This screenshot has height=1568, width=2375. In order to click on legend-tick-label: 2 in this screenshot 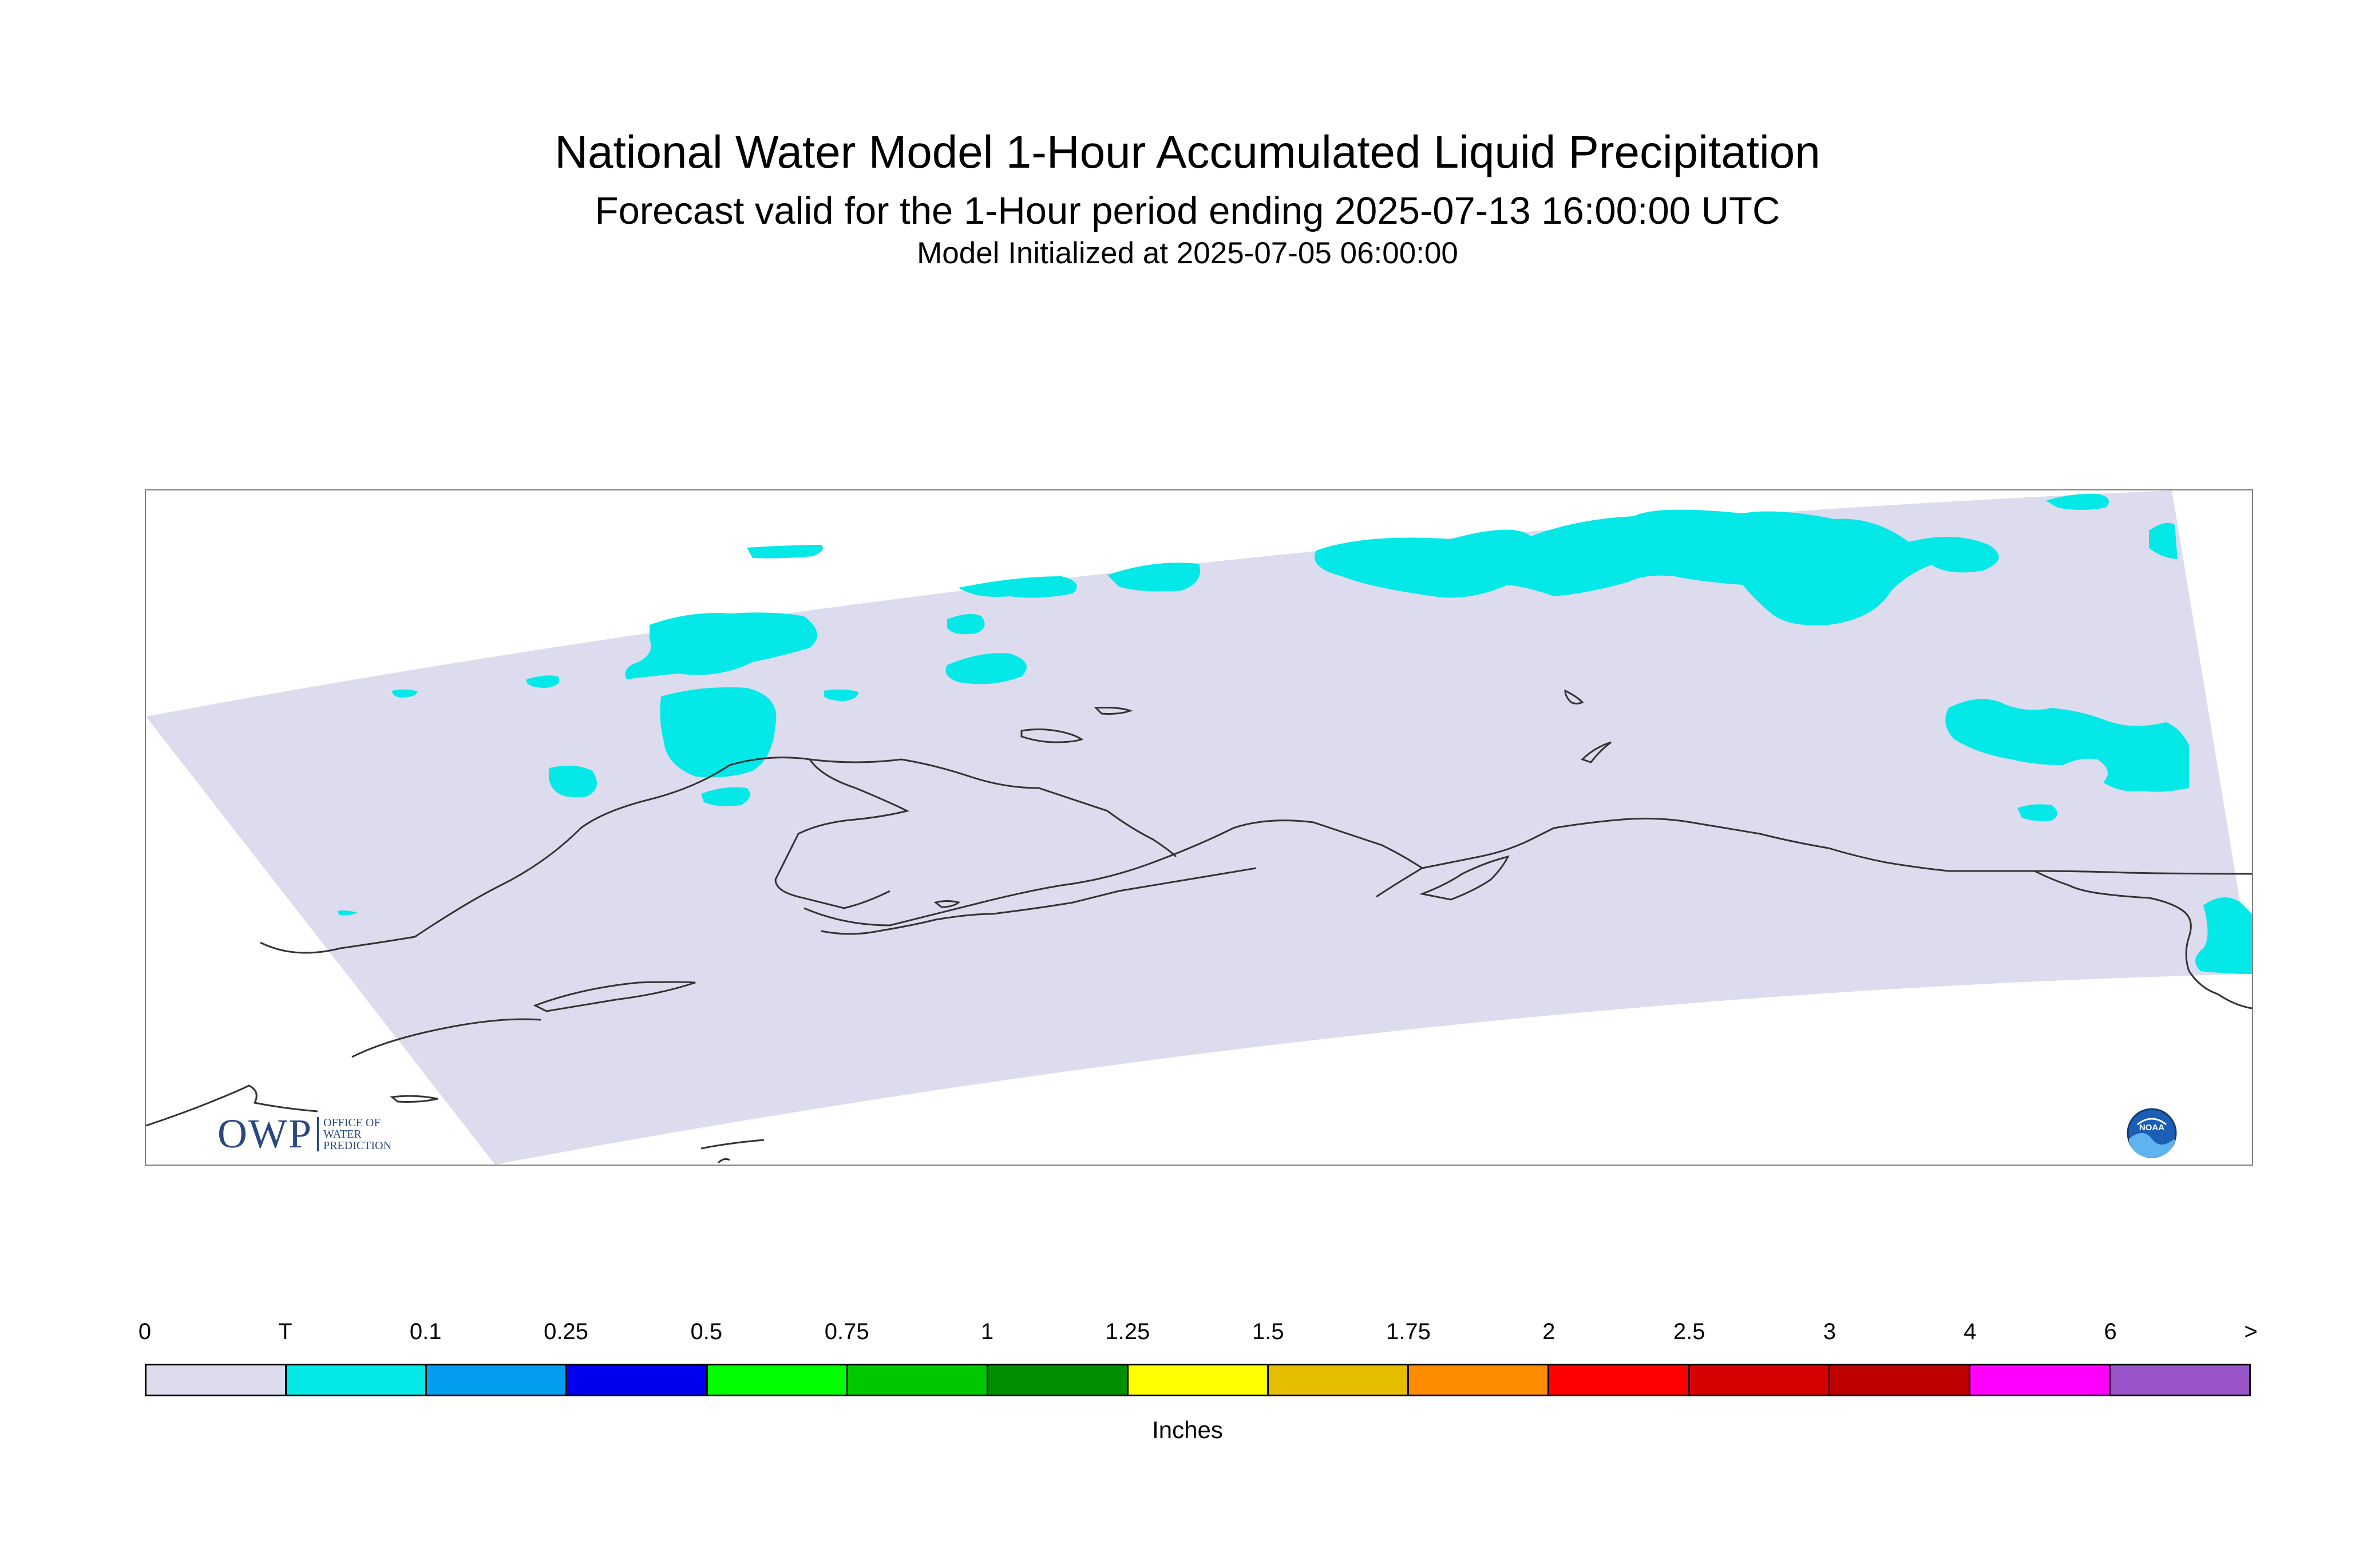, I will do `click(1549, 1331)`.